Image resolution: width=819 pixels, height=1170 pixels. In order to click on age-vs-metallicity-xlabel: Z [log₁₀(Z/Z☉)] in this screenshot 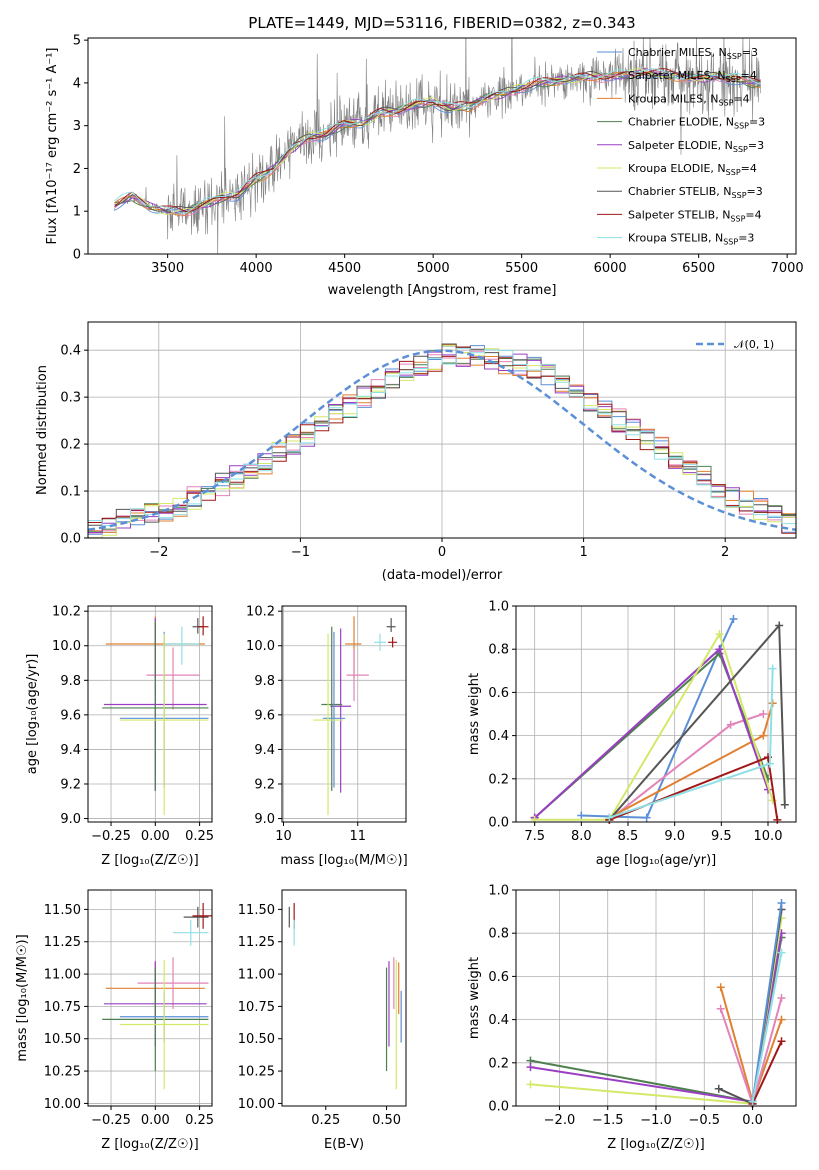, I will do `click(149, 860)`.